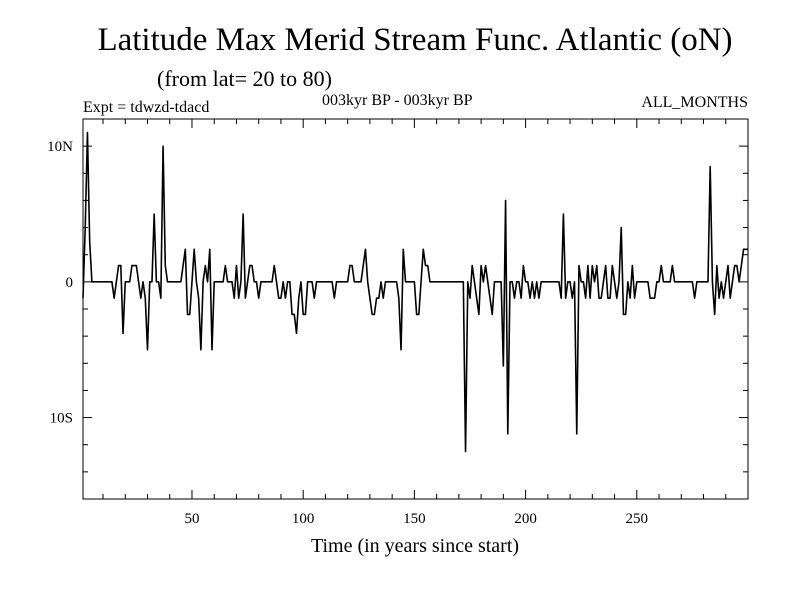 This screenshot has height=600, width=800. Describe the element at coordinates (70, 283) in the screenshot. I see `y-tick-label: 0` at that location.